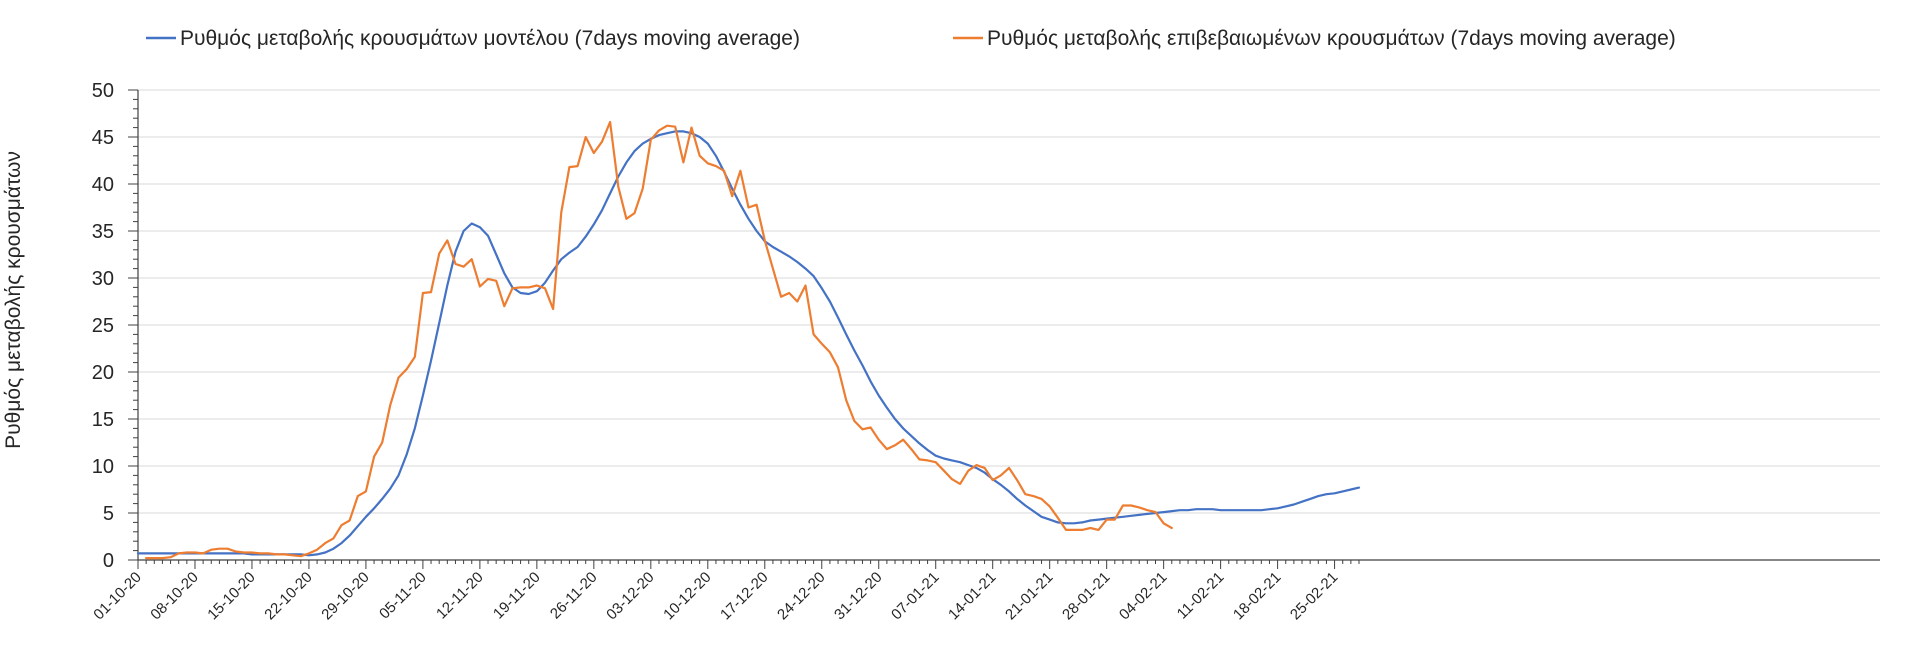  What do you see at coordinates (972, 596) in the screenshot?
I see `x-tick-label: 14-01-21` at bounding box center [972, 596].